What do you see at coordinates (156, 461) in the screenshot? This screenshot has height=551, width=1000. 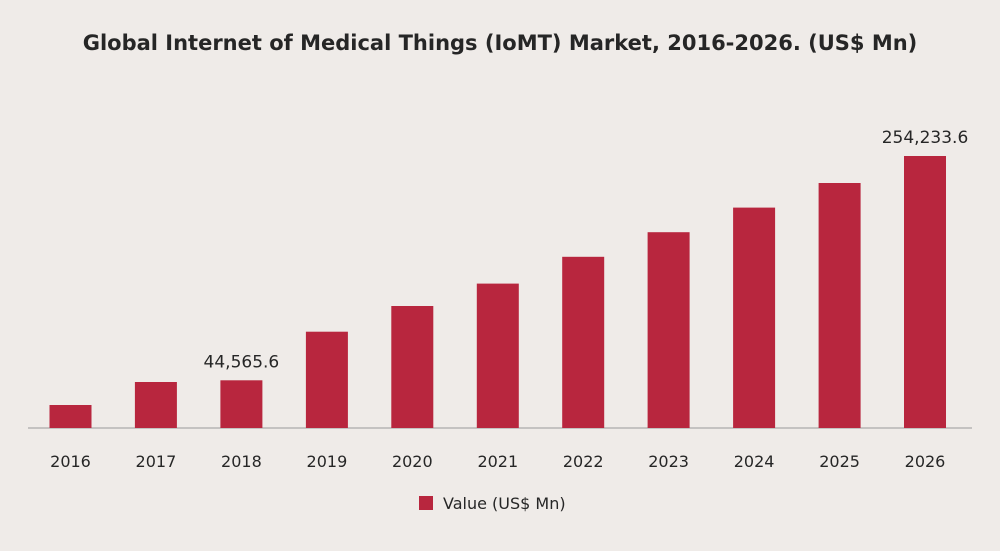 I see `x-tick-label-2017: 2017` at bounding box center [156, 461].